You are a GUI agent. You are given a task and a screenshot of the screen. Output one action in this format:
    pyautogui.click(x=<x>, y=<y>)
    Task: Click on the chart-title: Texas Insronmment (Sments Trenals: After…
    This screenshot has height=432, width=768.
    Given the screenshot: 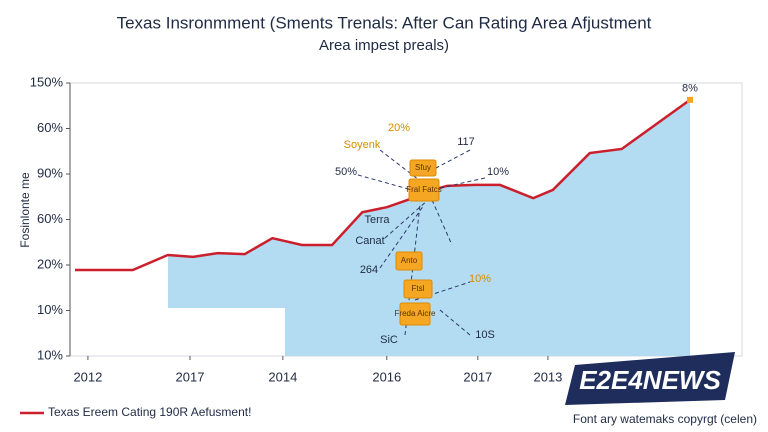 What is the action you would take?
    pyautogui.click(x=384, y=22)
    